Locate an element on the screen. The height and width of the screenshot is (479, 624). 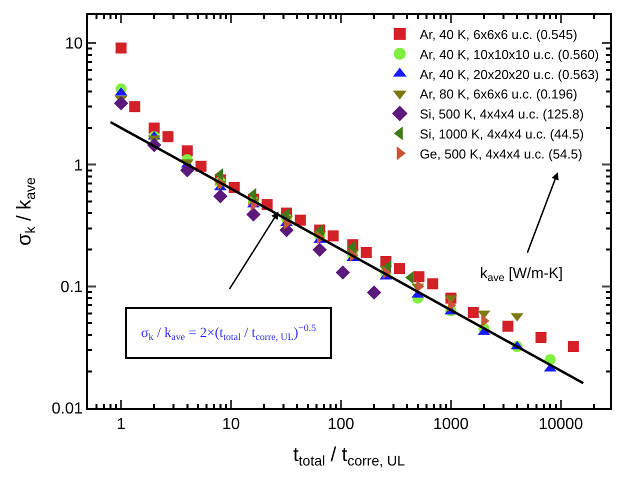
x-axis-title: t$_{total}$ / t$_{corre, UL}$ is located at coordinates (349, 456).